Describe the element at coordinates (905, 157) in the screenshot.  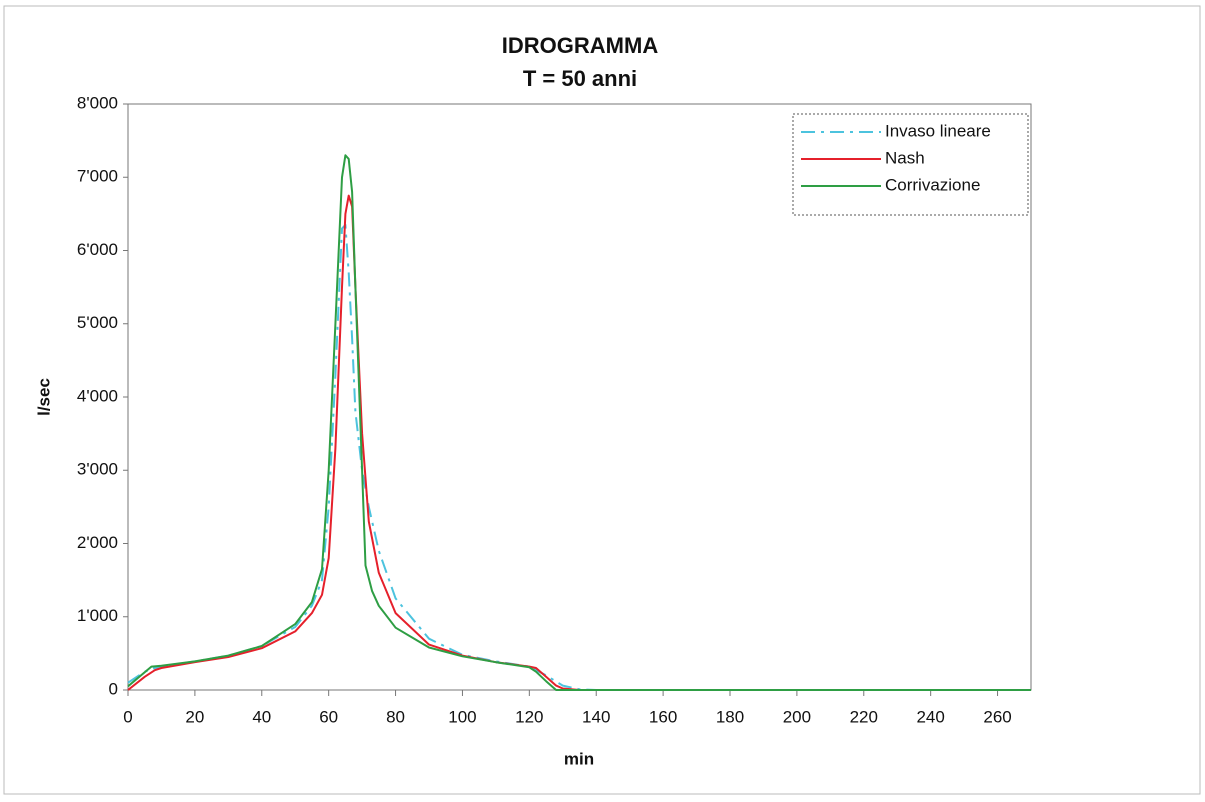
I see `legend-label: Nash` at that location.